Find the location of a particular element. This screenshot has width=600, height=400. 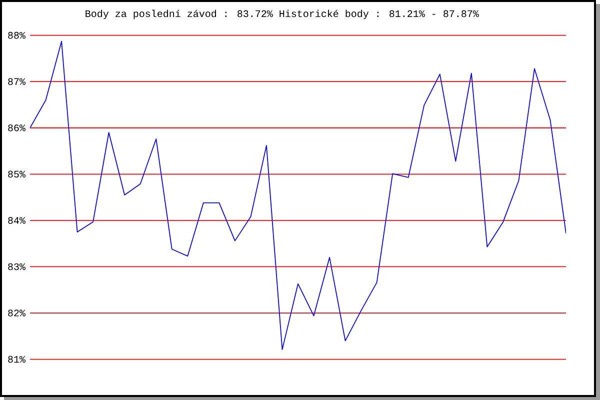

y-tick-label: 85% is located at coordinates (17, 174).